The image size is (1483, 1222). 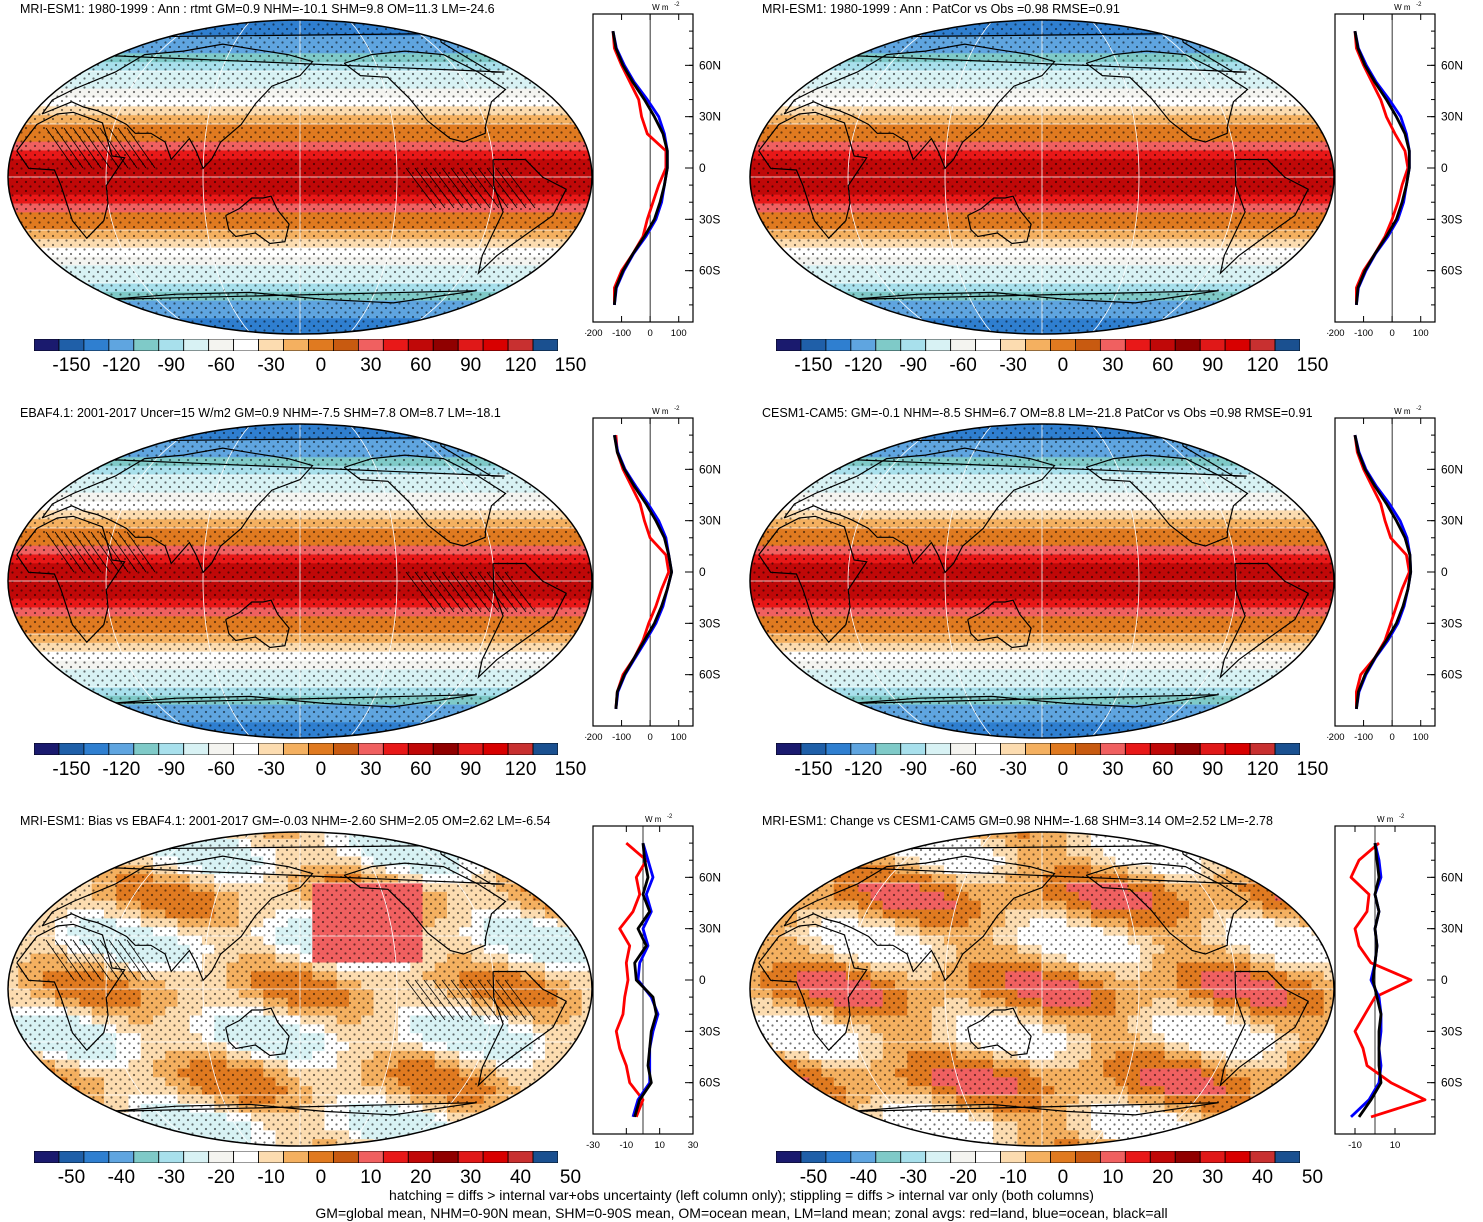 What do you see at coordinates (171, 366) in the screenshot?
I see `colorbar-tick-label: -90` at bounding box center [171, 366].